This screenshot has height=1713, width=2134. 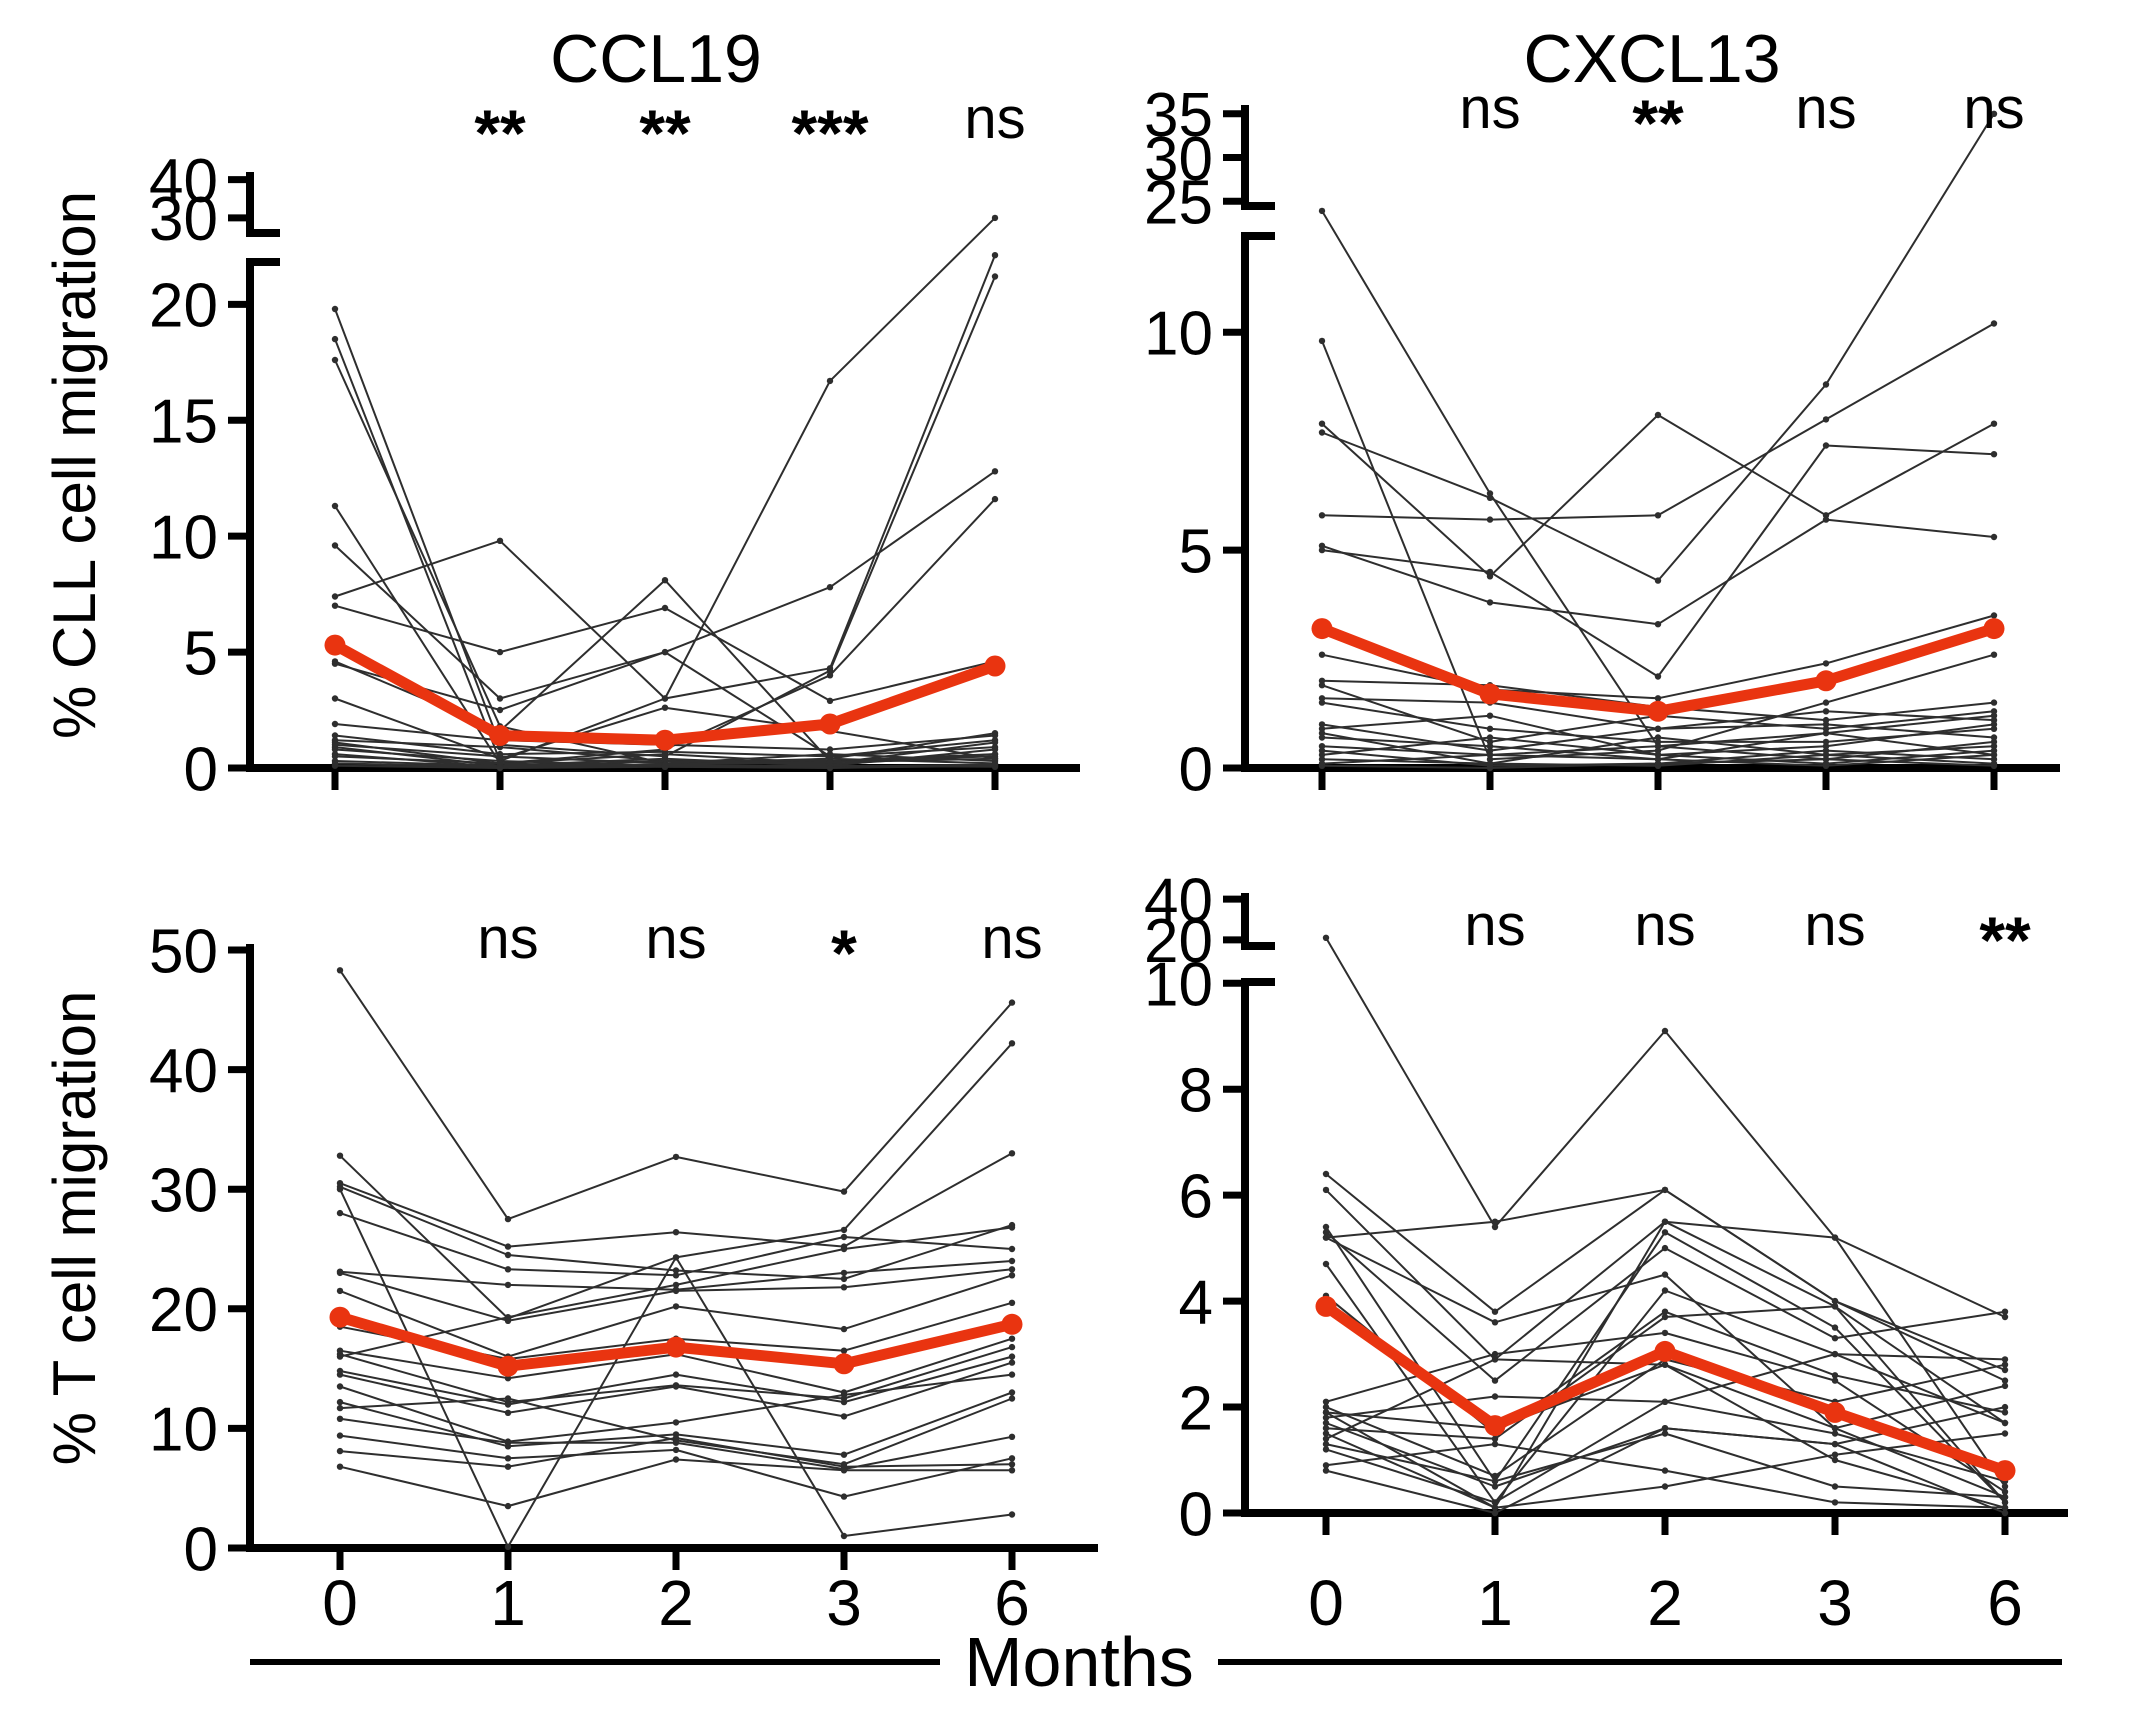 I want to click on x-tick-label: 2, so click(x=1665, y=1603).